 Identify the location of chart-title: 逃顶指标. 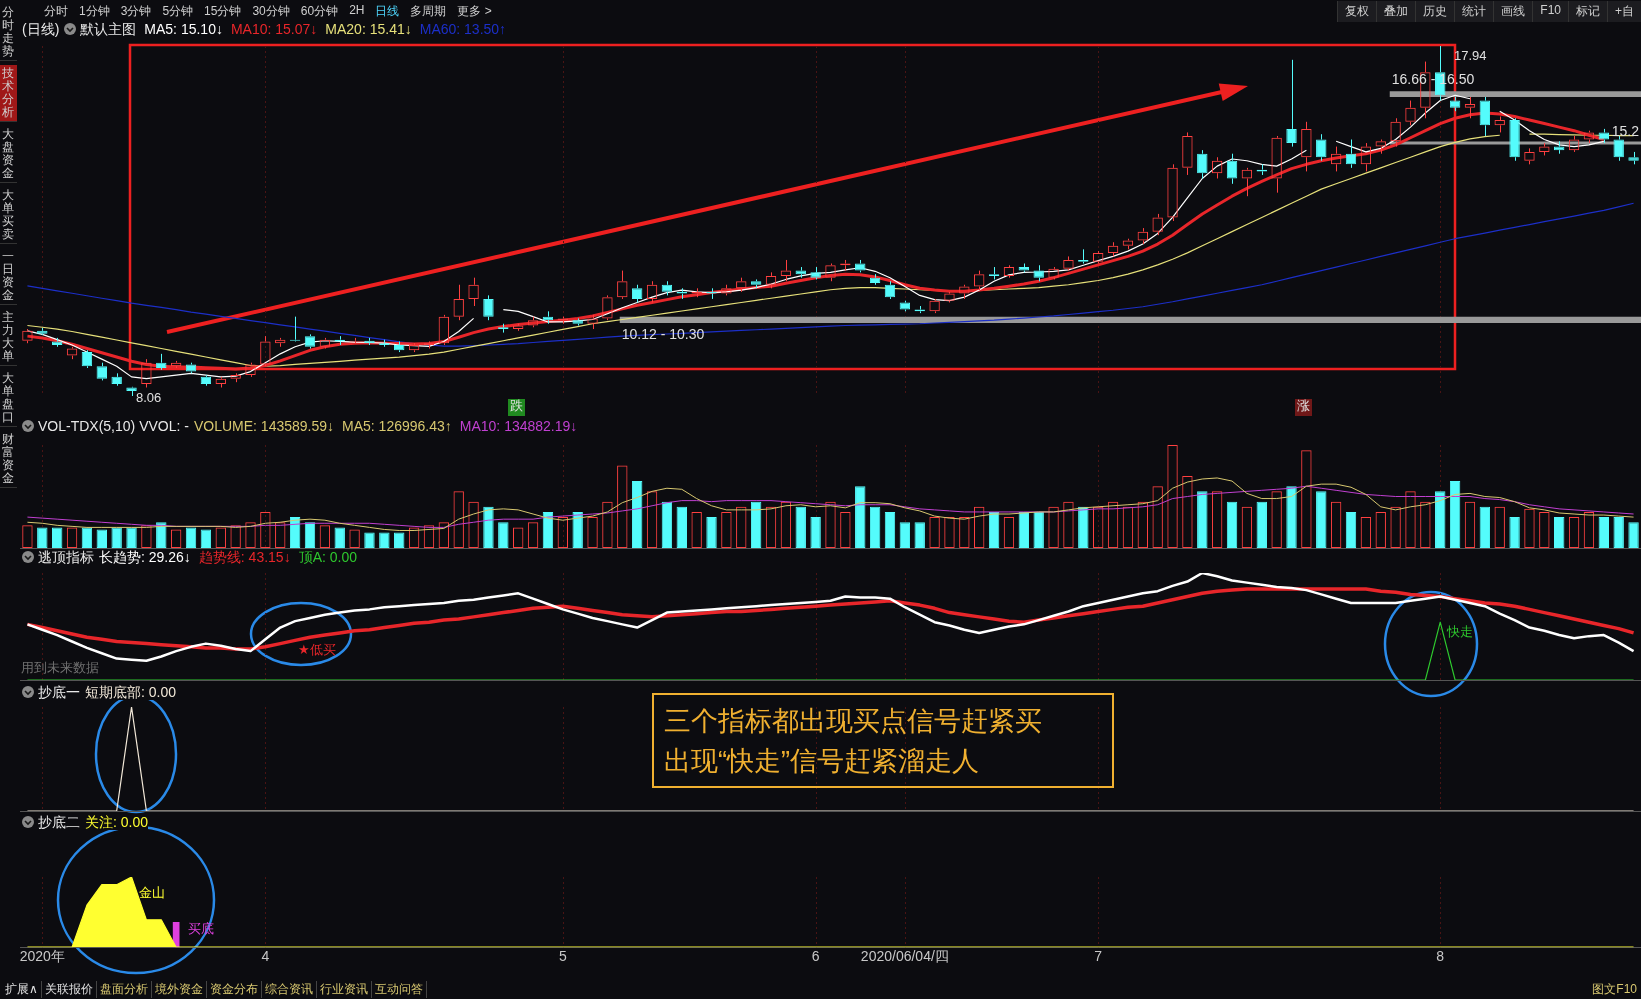
(66, 557).